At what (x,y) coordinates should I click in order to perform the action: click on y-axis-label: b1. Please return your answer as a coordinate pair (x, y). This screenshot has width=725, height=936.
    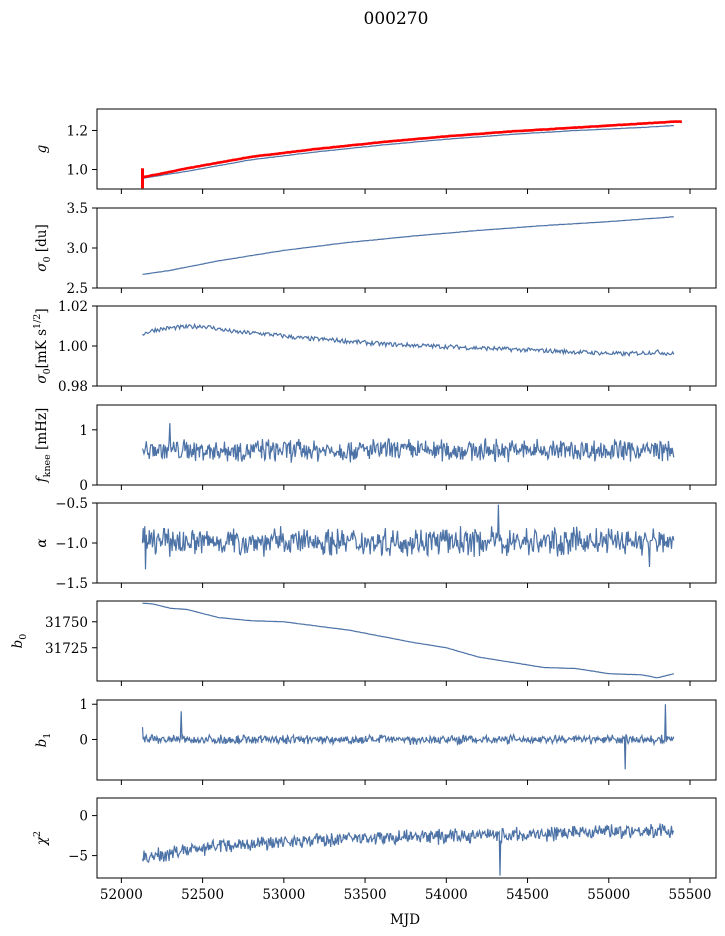
    Looking at the image, I should click on (43, 740).